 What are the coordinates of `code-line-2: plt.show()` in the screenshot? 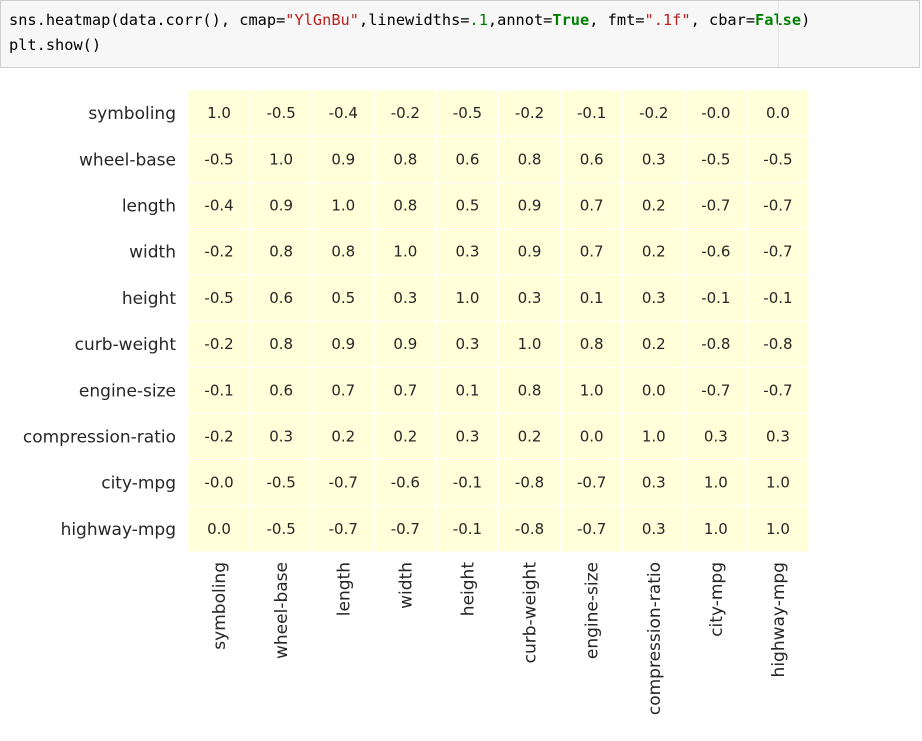 It's located at (55, 45).